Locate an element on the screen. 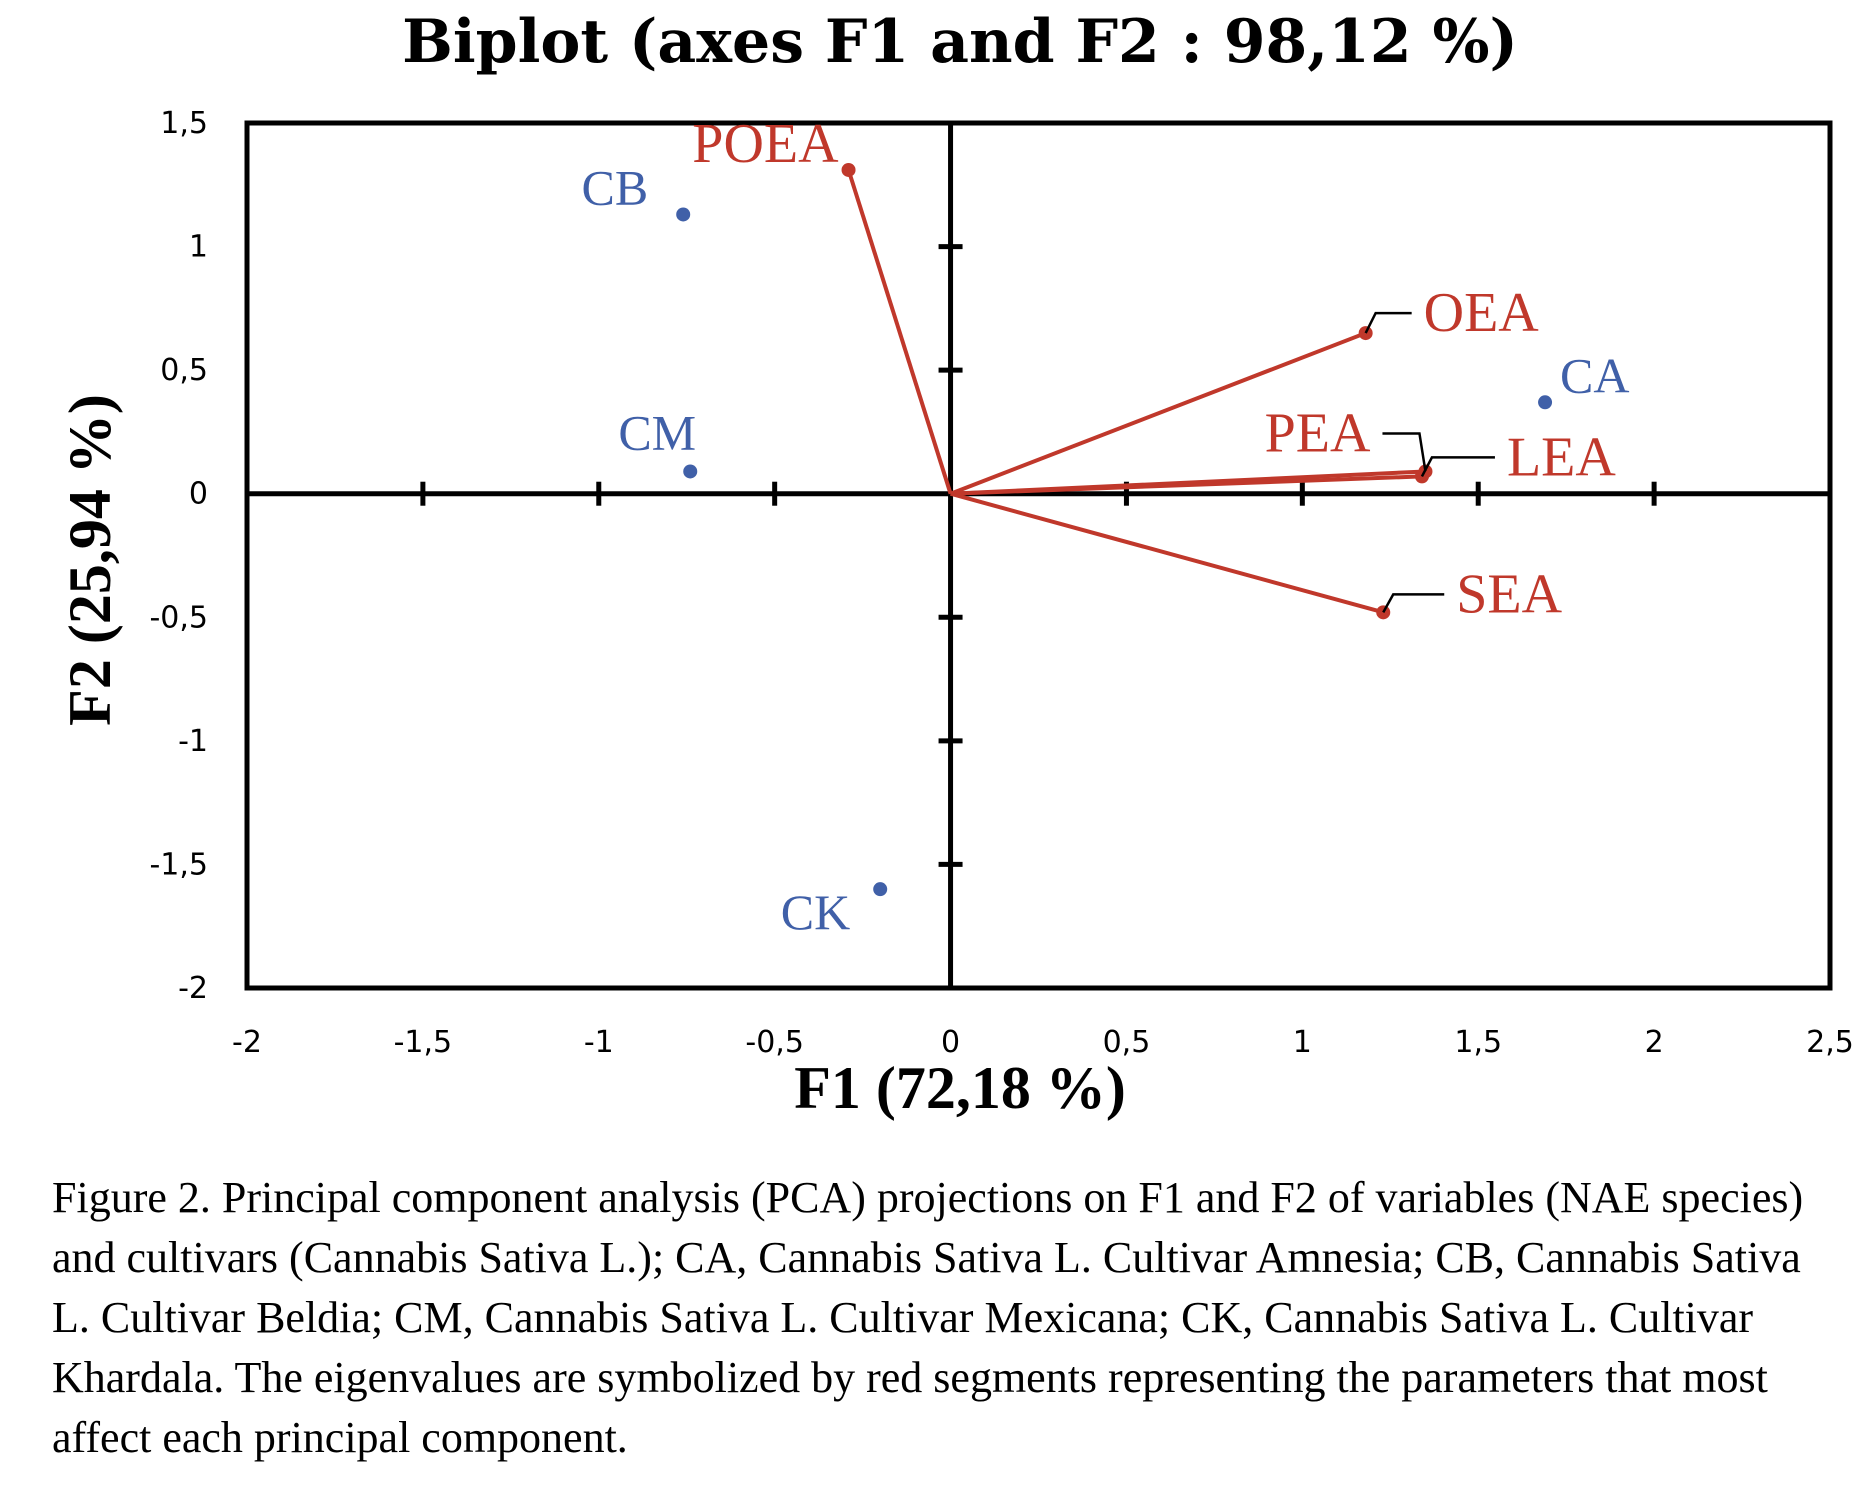 The height and width of the screenshot is (1500, 1864). y-tick-label: -0,5 is located at coordinates (178, 617).